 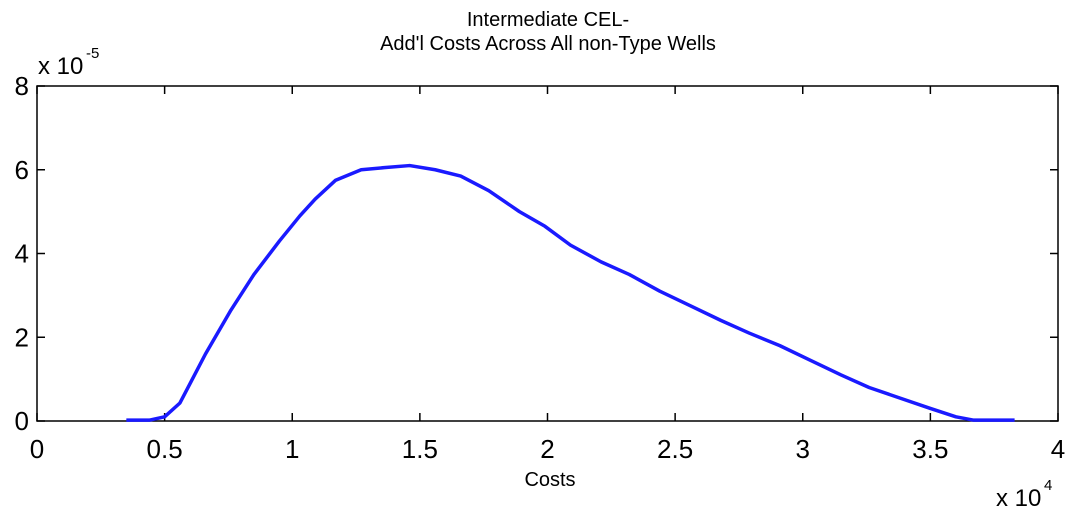 What do you see at coordinates (1058, 449) in the screenshot?
I see `x-tick-label: 4` at bounding box center [1058, 449].